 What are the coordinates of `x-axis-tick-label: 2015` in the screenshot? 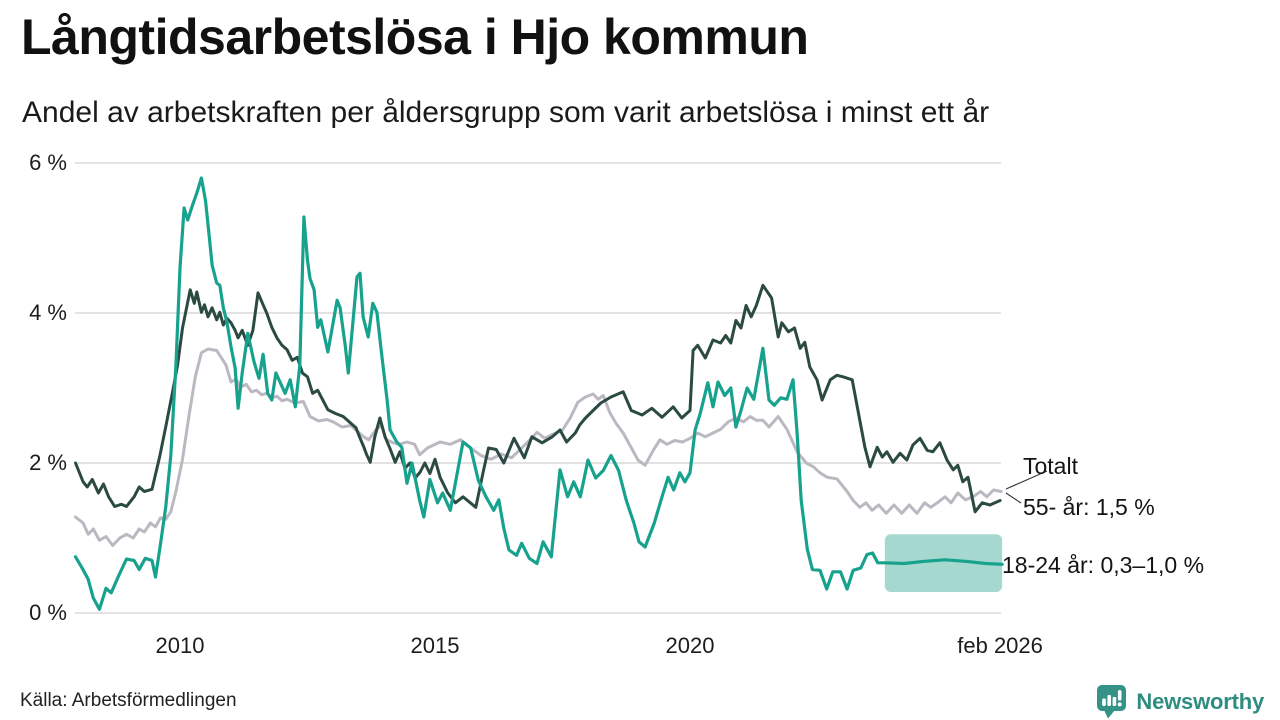 It's located at (435, 645).